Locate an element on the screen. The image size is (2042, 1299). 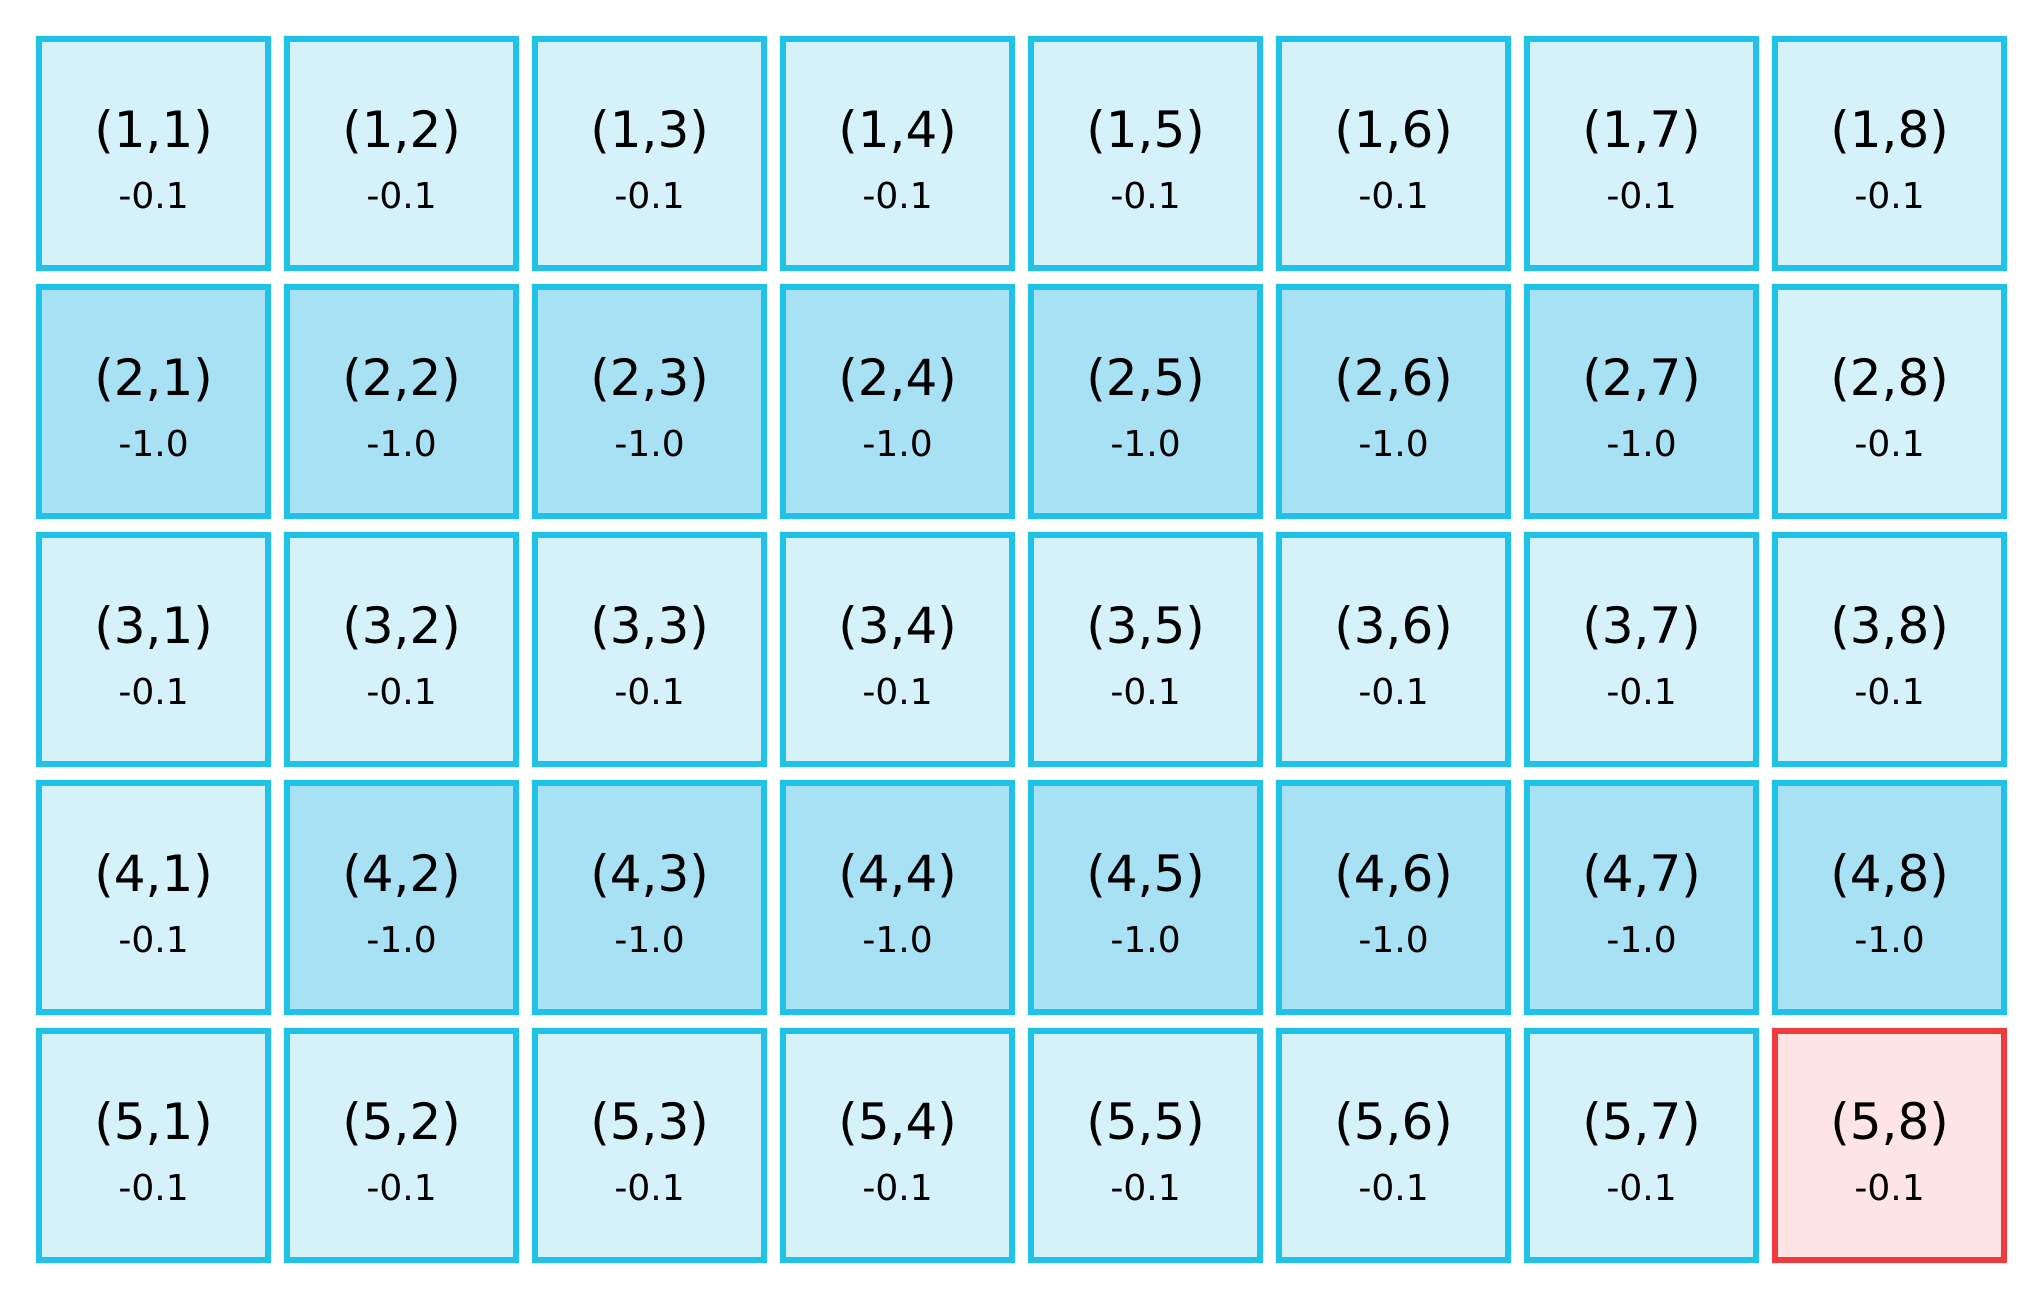
cell-coordinate-label: (3,8) is located at coordinates (1889, 625).